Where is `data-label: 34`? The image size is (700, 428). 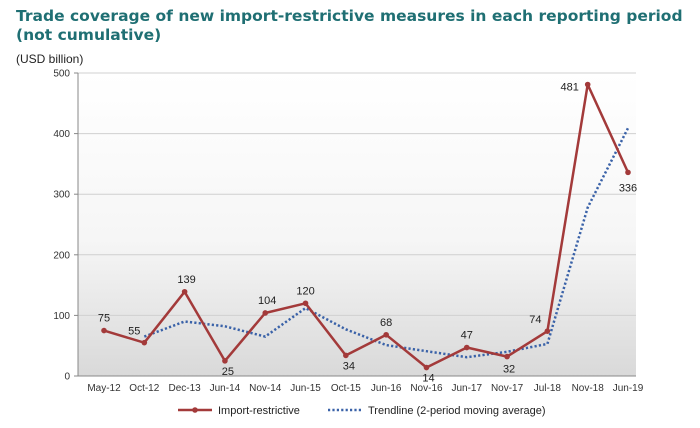 data-label: 34 is located at coordinates (349, 366).